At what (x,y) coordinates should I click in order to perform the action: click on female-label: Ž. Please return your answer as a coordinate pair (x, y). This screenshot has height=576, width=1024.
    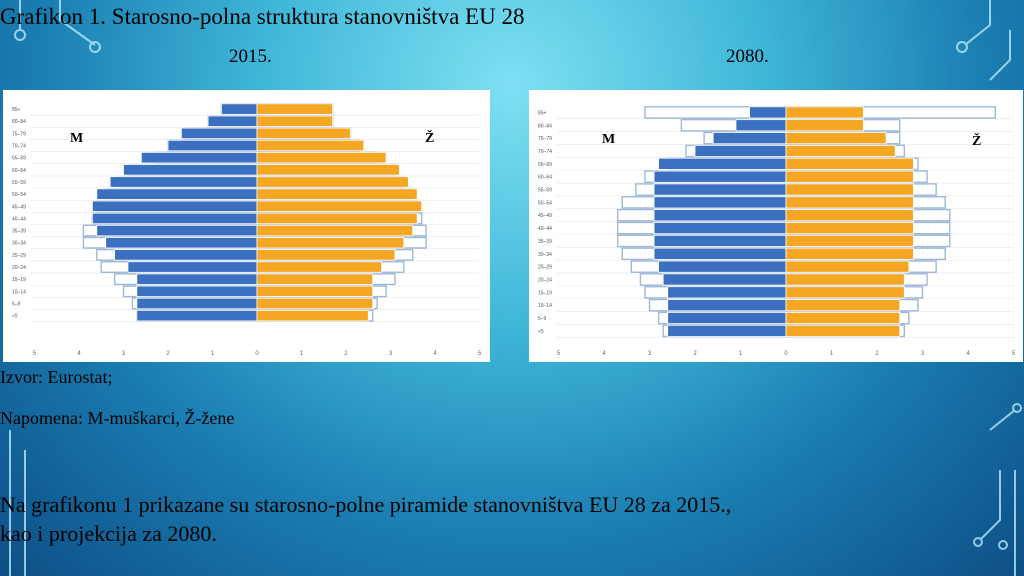
    Looking at the image, I should click on (429, 137).